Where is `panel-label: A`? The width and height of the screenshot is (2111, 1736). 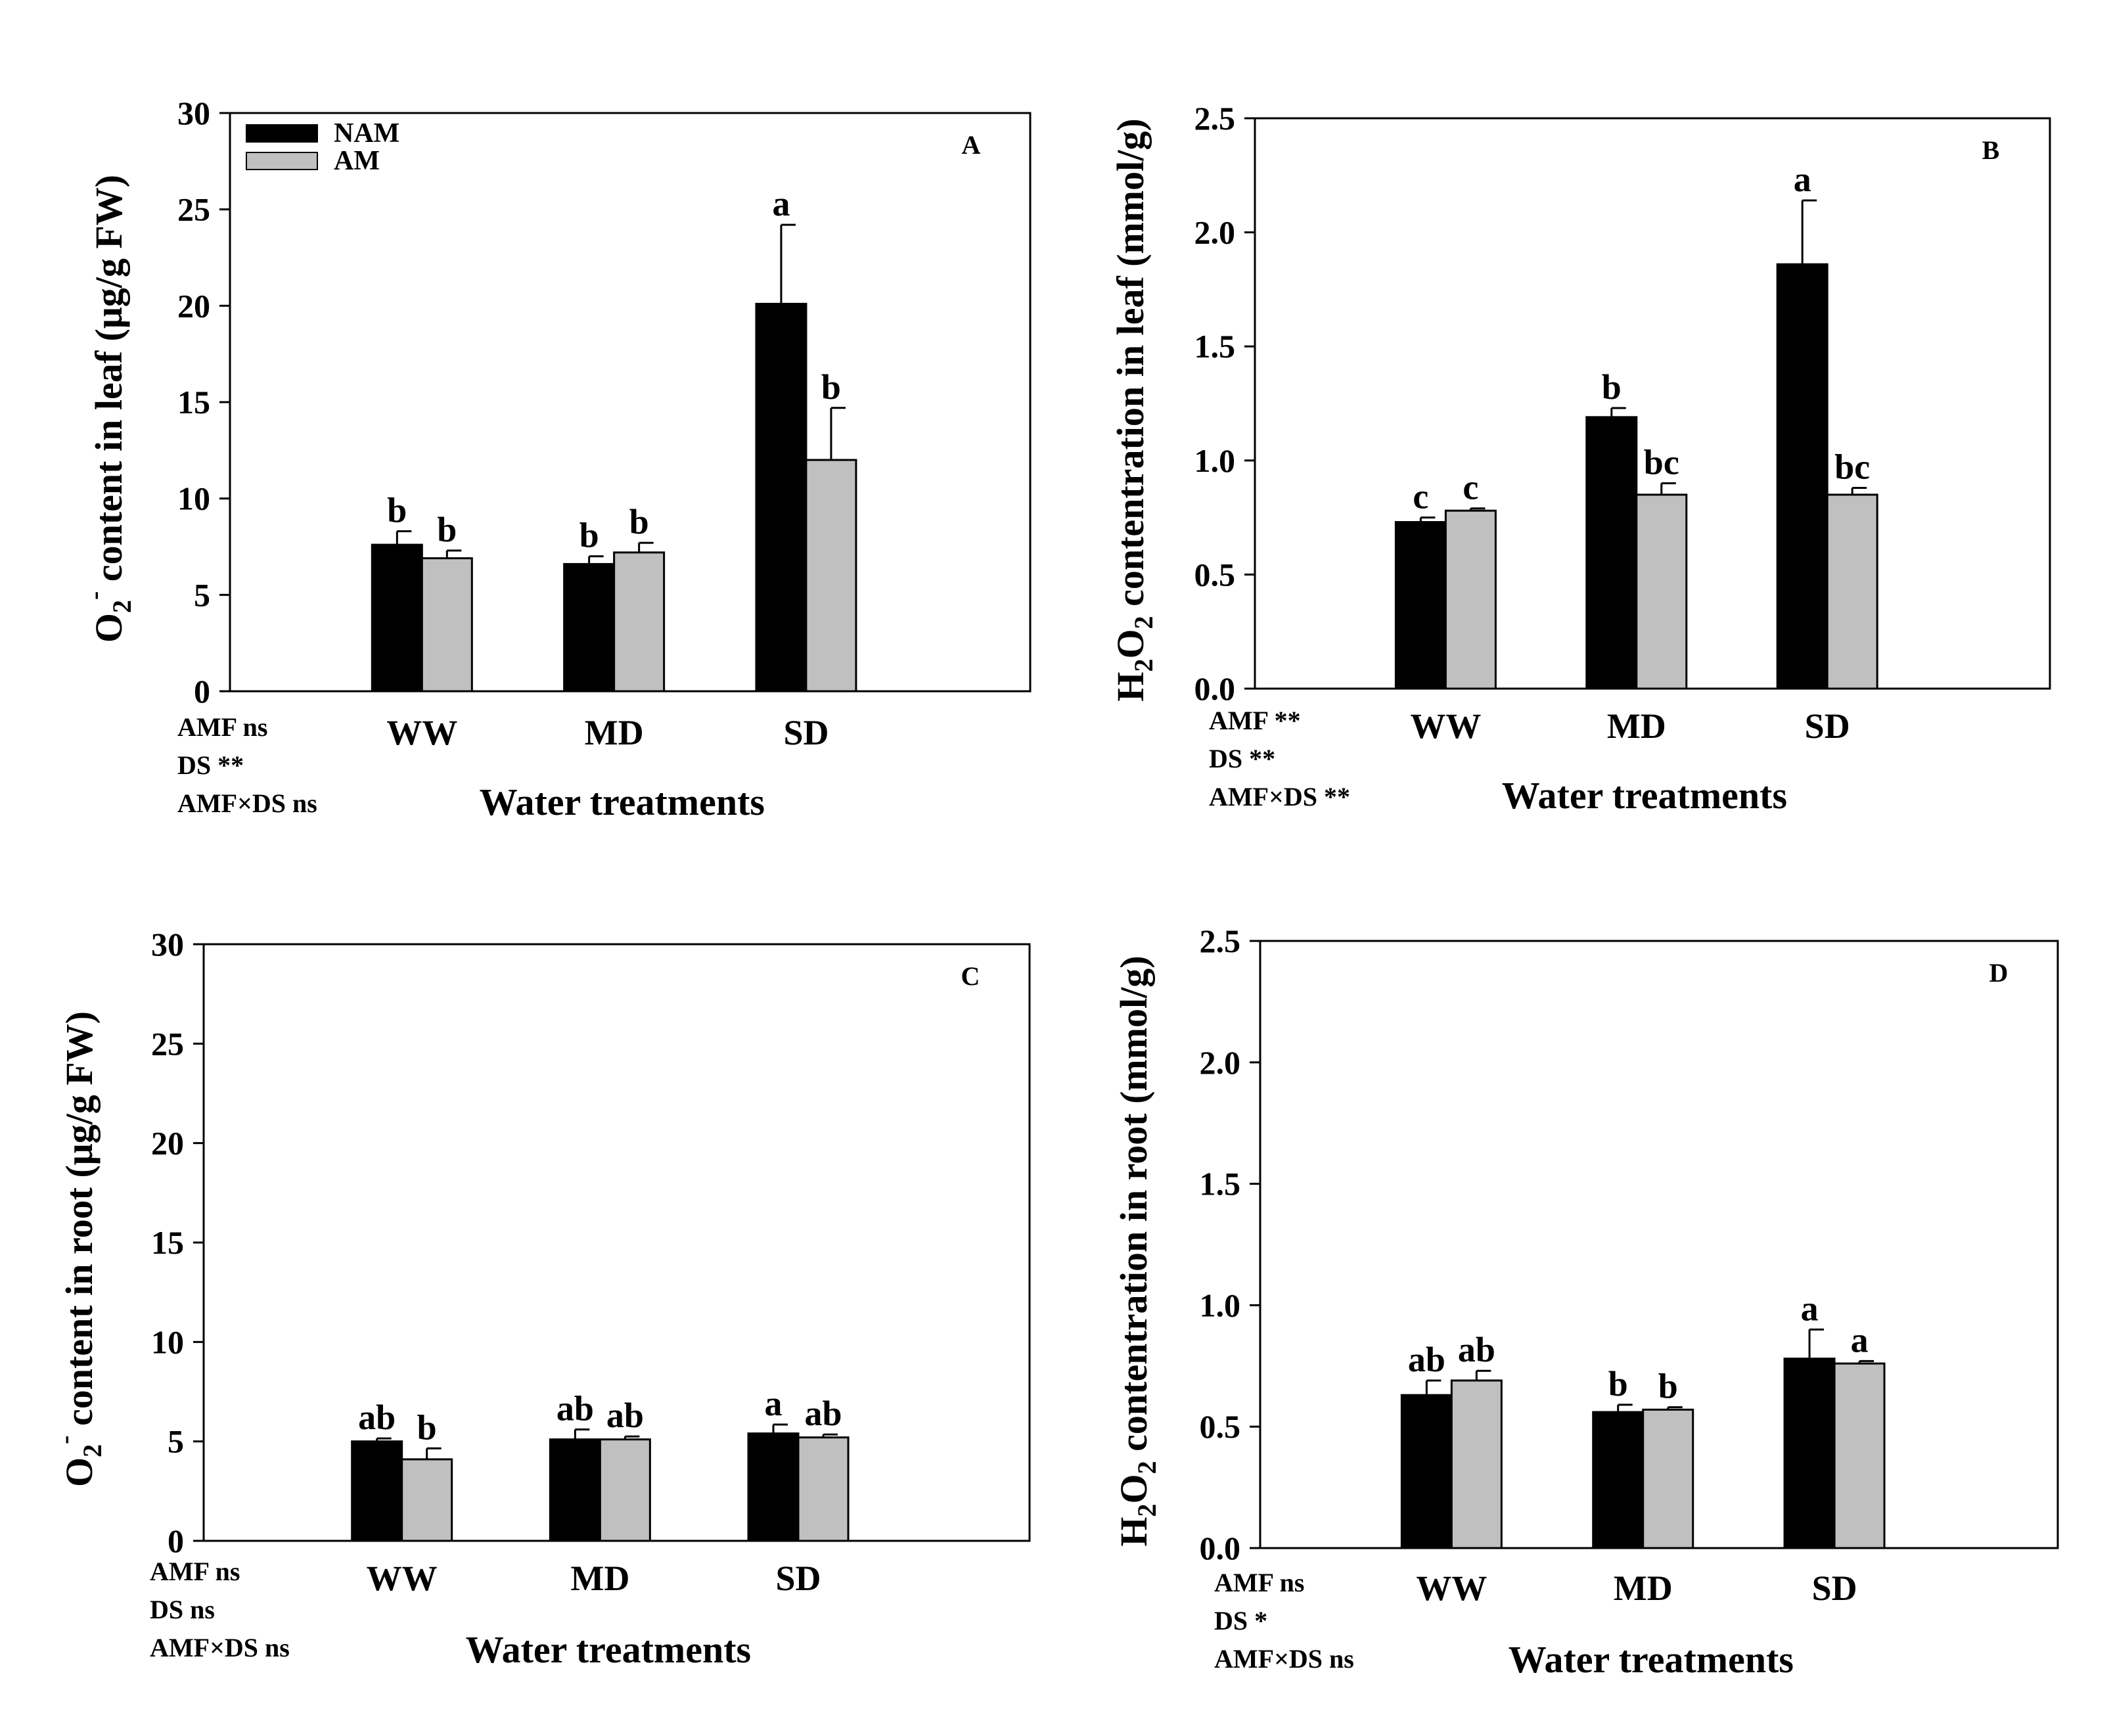 panel-label: A is located at coordinates (971, 145).